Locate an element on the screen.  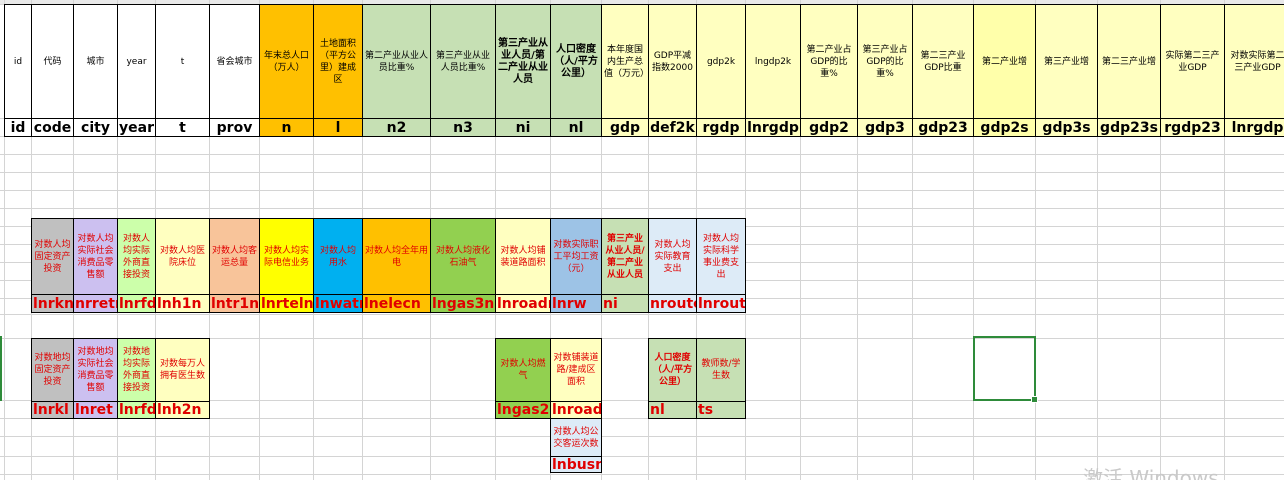
header-cell: 人口密度（人/平方公里） is located at coordinates (576, 61).